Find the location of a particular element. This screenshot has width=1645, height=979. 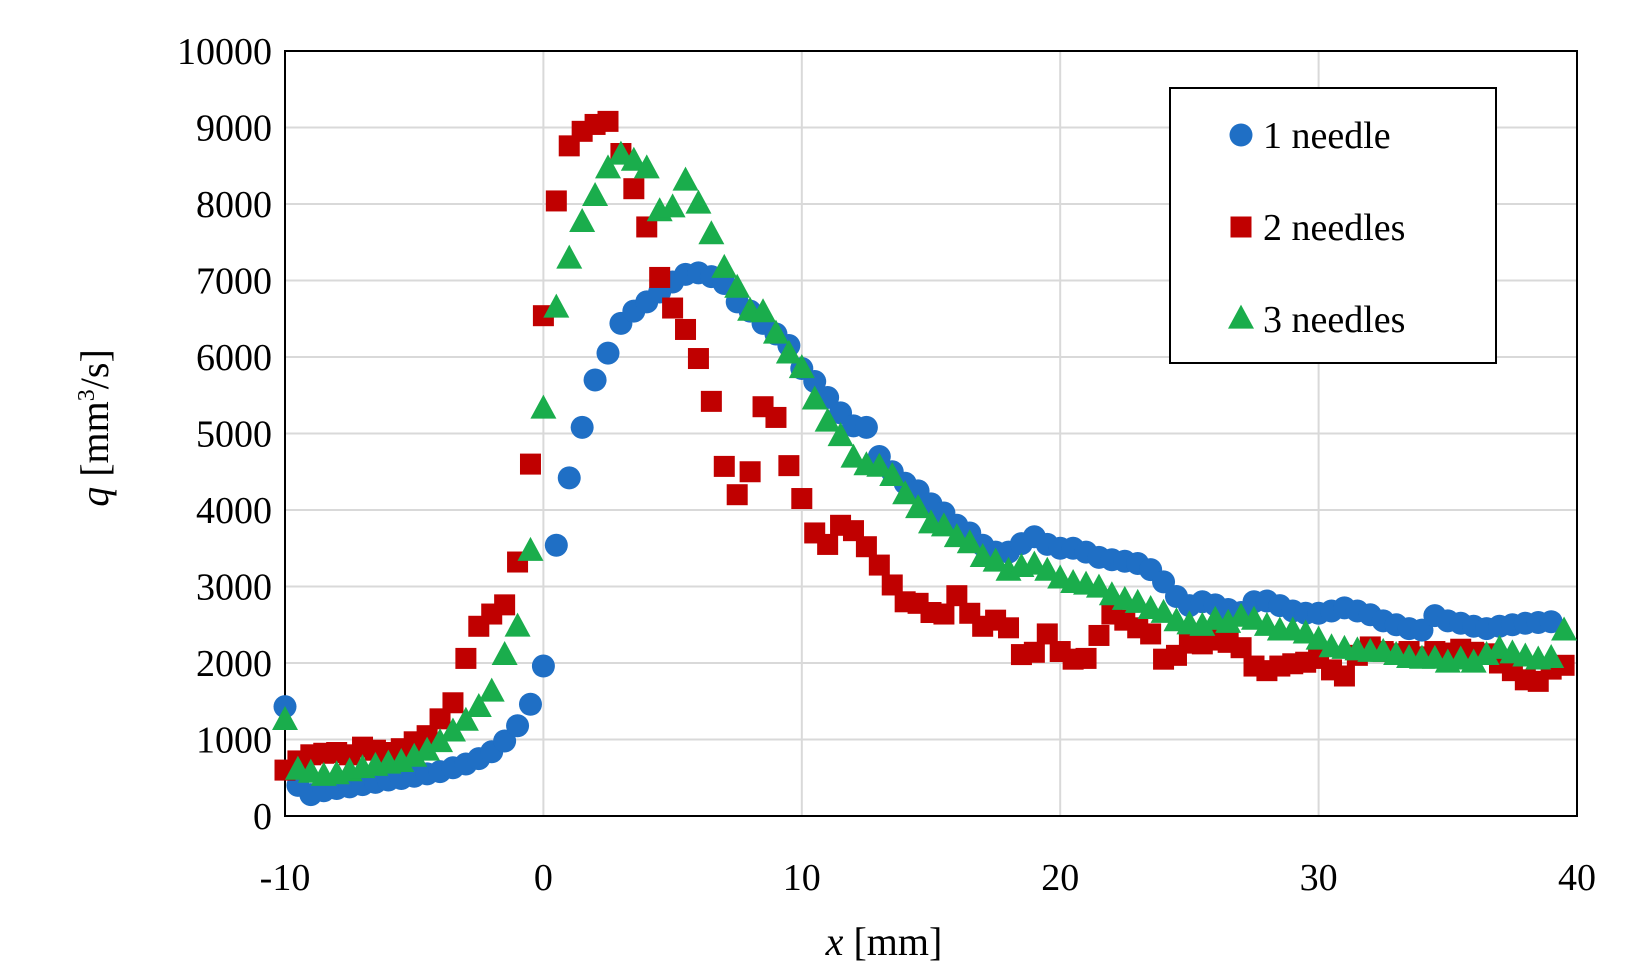

y-tick-label: 2000 is located at coordinates (234, 664).